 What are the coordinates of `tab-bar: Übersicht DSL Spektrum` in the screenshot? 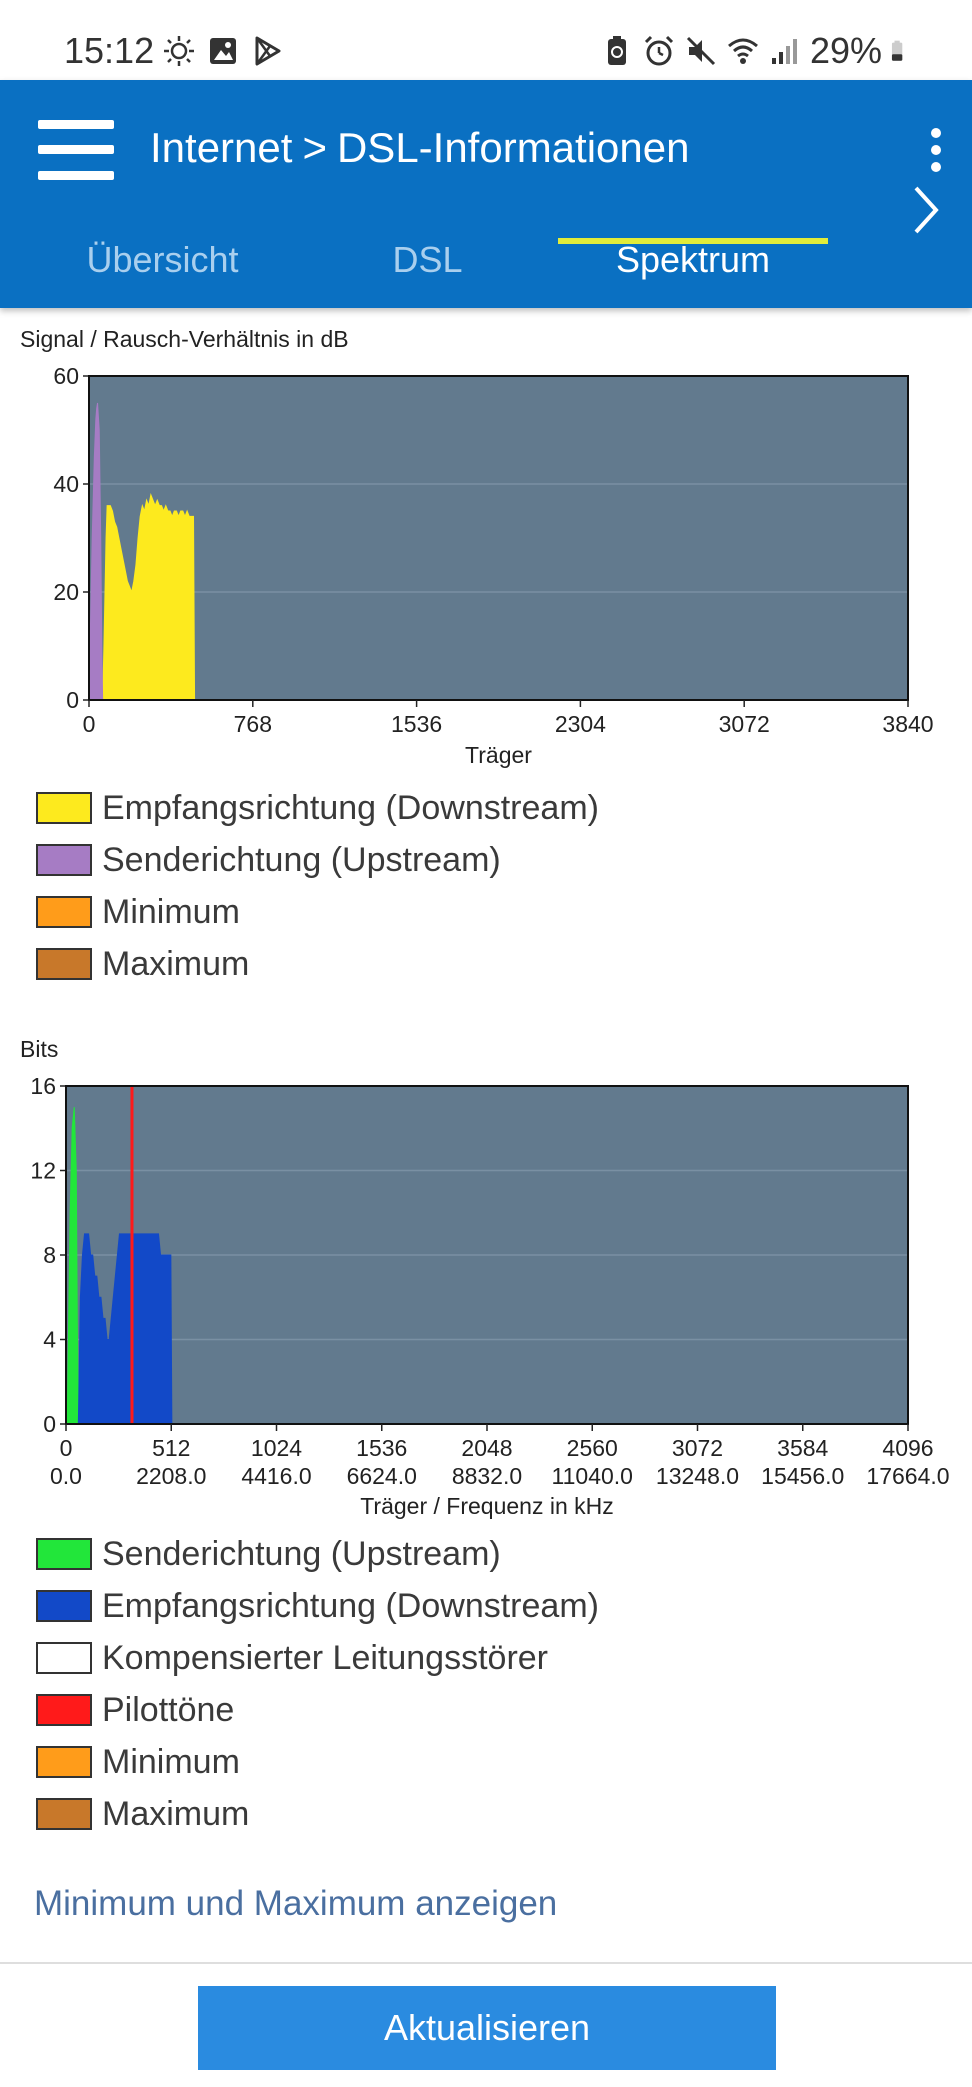 It's located at (486, 264).